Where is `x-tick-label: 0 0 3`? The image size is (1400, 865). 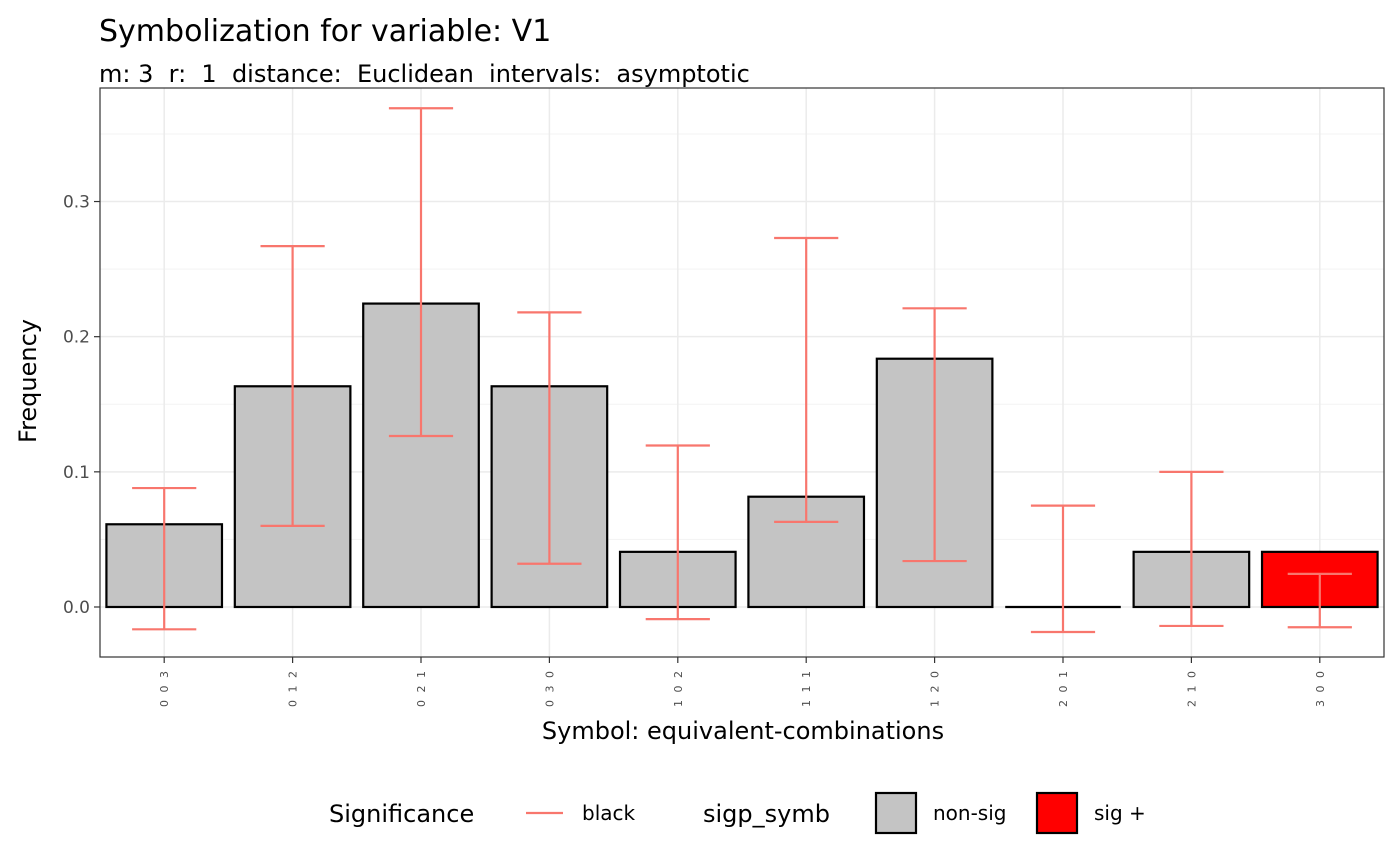 x-tick-label: 0 0 3 is located at coordinates (164, 688).